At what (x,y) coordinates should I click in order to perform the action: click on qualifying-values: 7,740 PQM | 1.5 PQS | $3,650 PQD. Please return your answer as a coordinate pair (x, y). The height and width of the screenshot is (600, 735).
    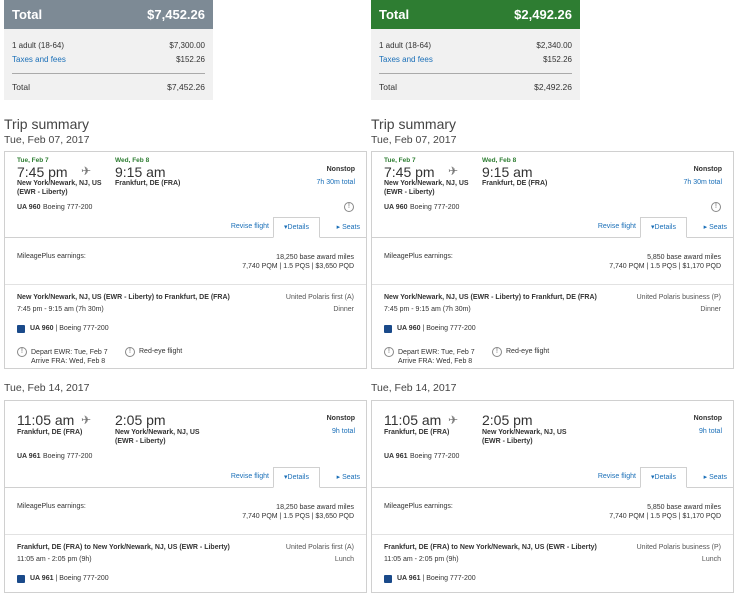
    Looking at the image, I should click on (298, 266).